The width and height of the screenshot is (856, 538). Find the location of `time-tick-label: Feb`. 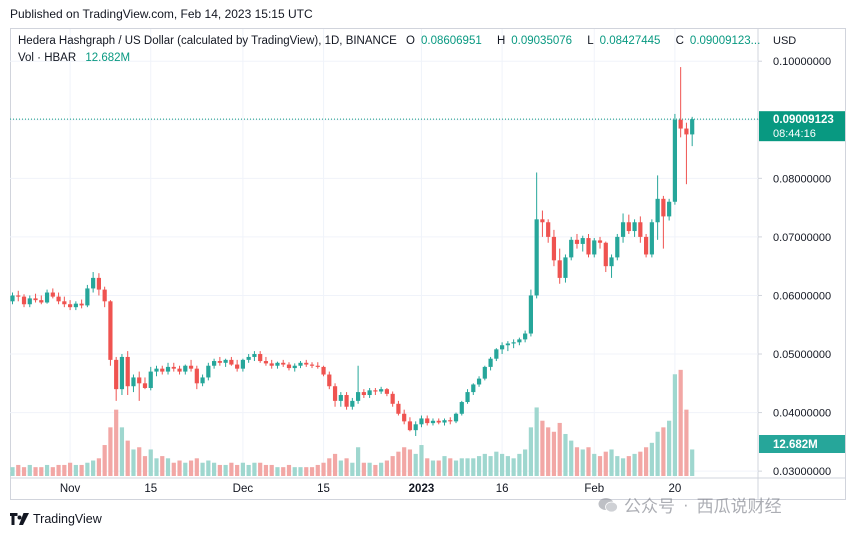

time-tick-label: Feb is located at coordinates (594, 489).